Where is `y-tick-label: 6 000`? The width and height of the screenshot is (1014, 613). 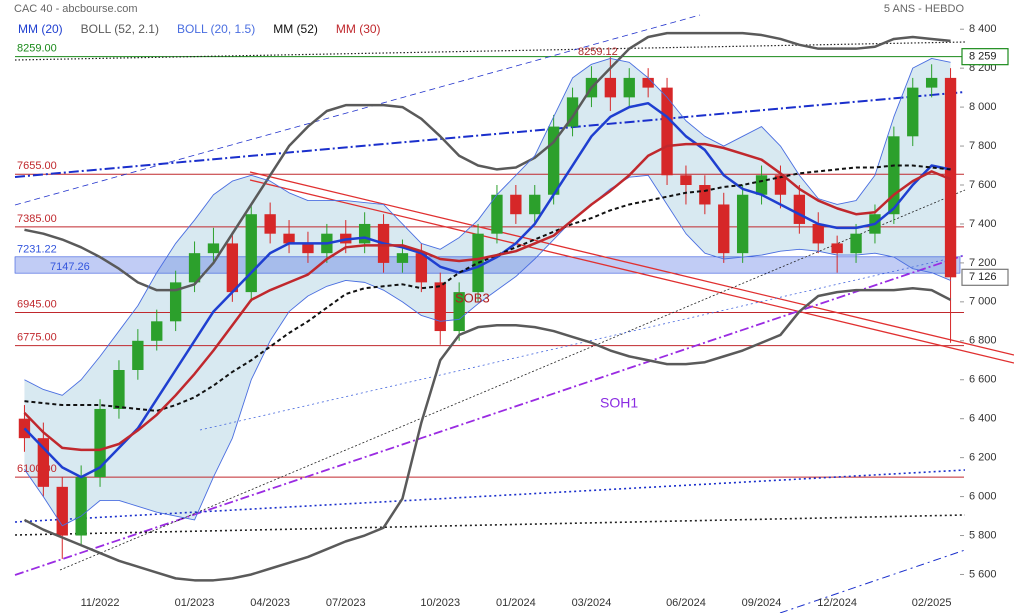
y-tick-label: 6 000 is located at coordinates (983, 496).